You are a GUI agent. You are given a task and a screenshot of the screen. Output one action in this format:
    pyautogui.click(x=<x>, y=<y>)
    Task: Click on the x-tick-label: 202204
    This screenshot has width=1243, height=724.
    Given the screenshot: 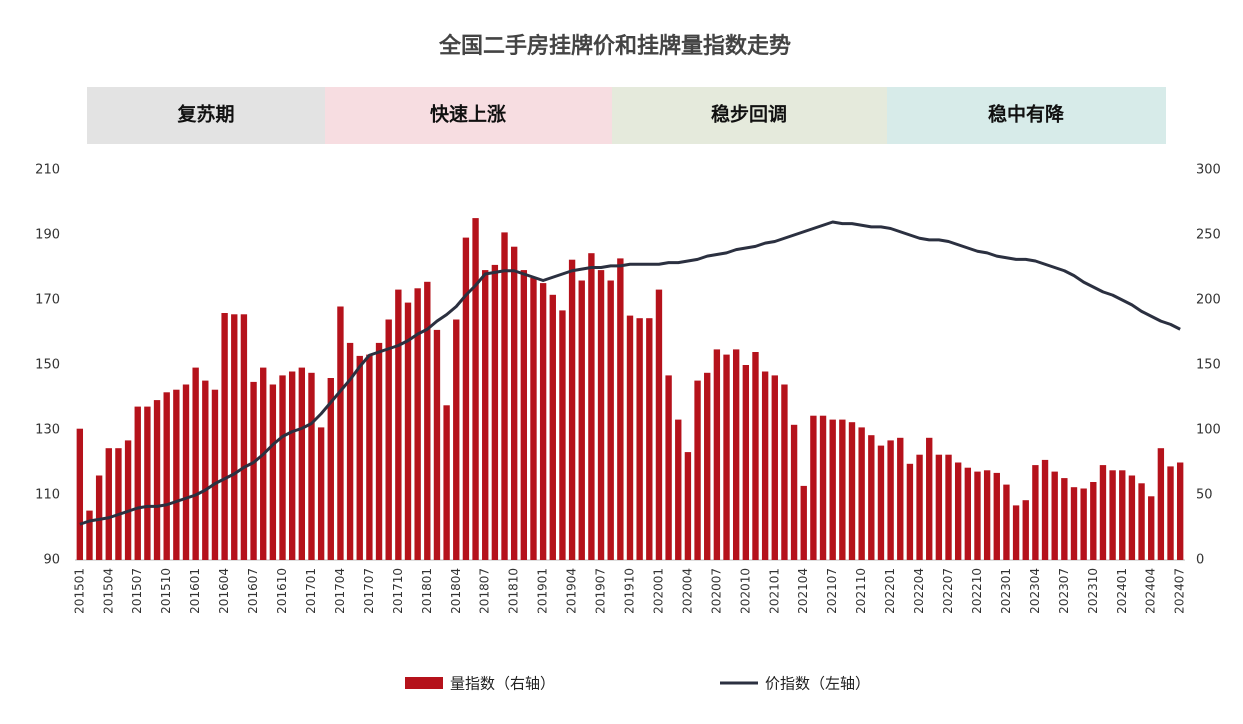 What is the action you would take?
    pyautogui.click(x=919, y=591)
    